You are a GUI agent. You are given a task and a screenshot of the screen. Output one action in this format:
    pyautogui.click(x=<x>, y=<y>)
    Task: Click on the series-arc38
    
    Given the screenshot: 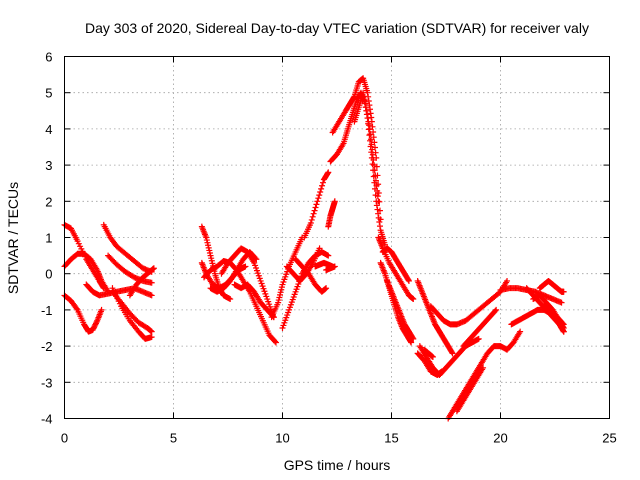 What is the action you would take?
    pyautogui.click(x=480, y=328)
    